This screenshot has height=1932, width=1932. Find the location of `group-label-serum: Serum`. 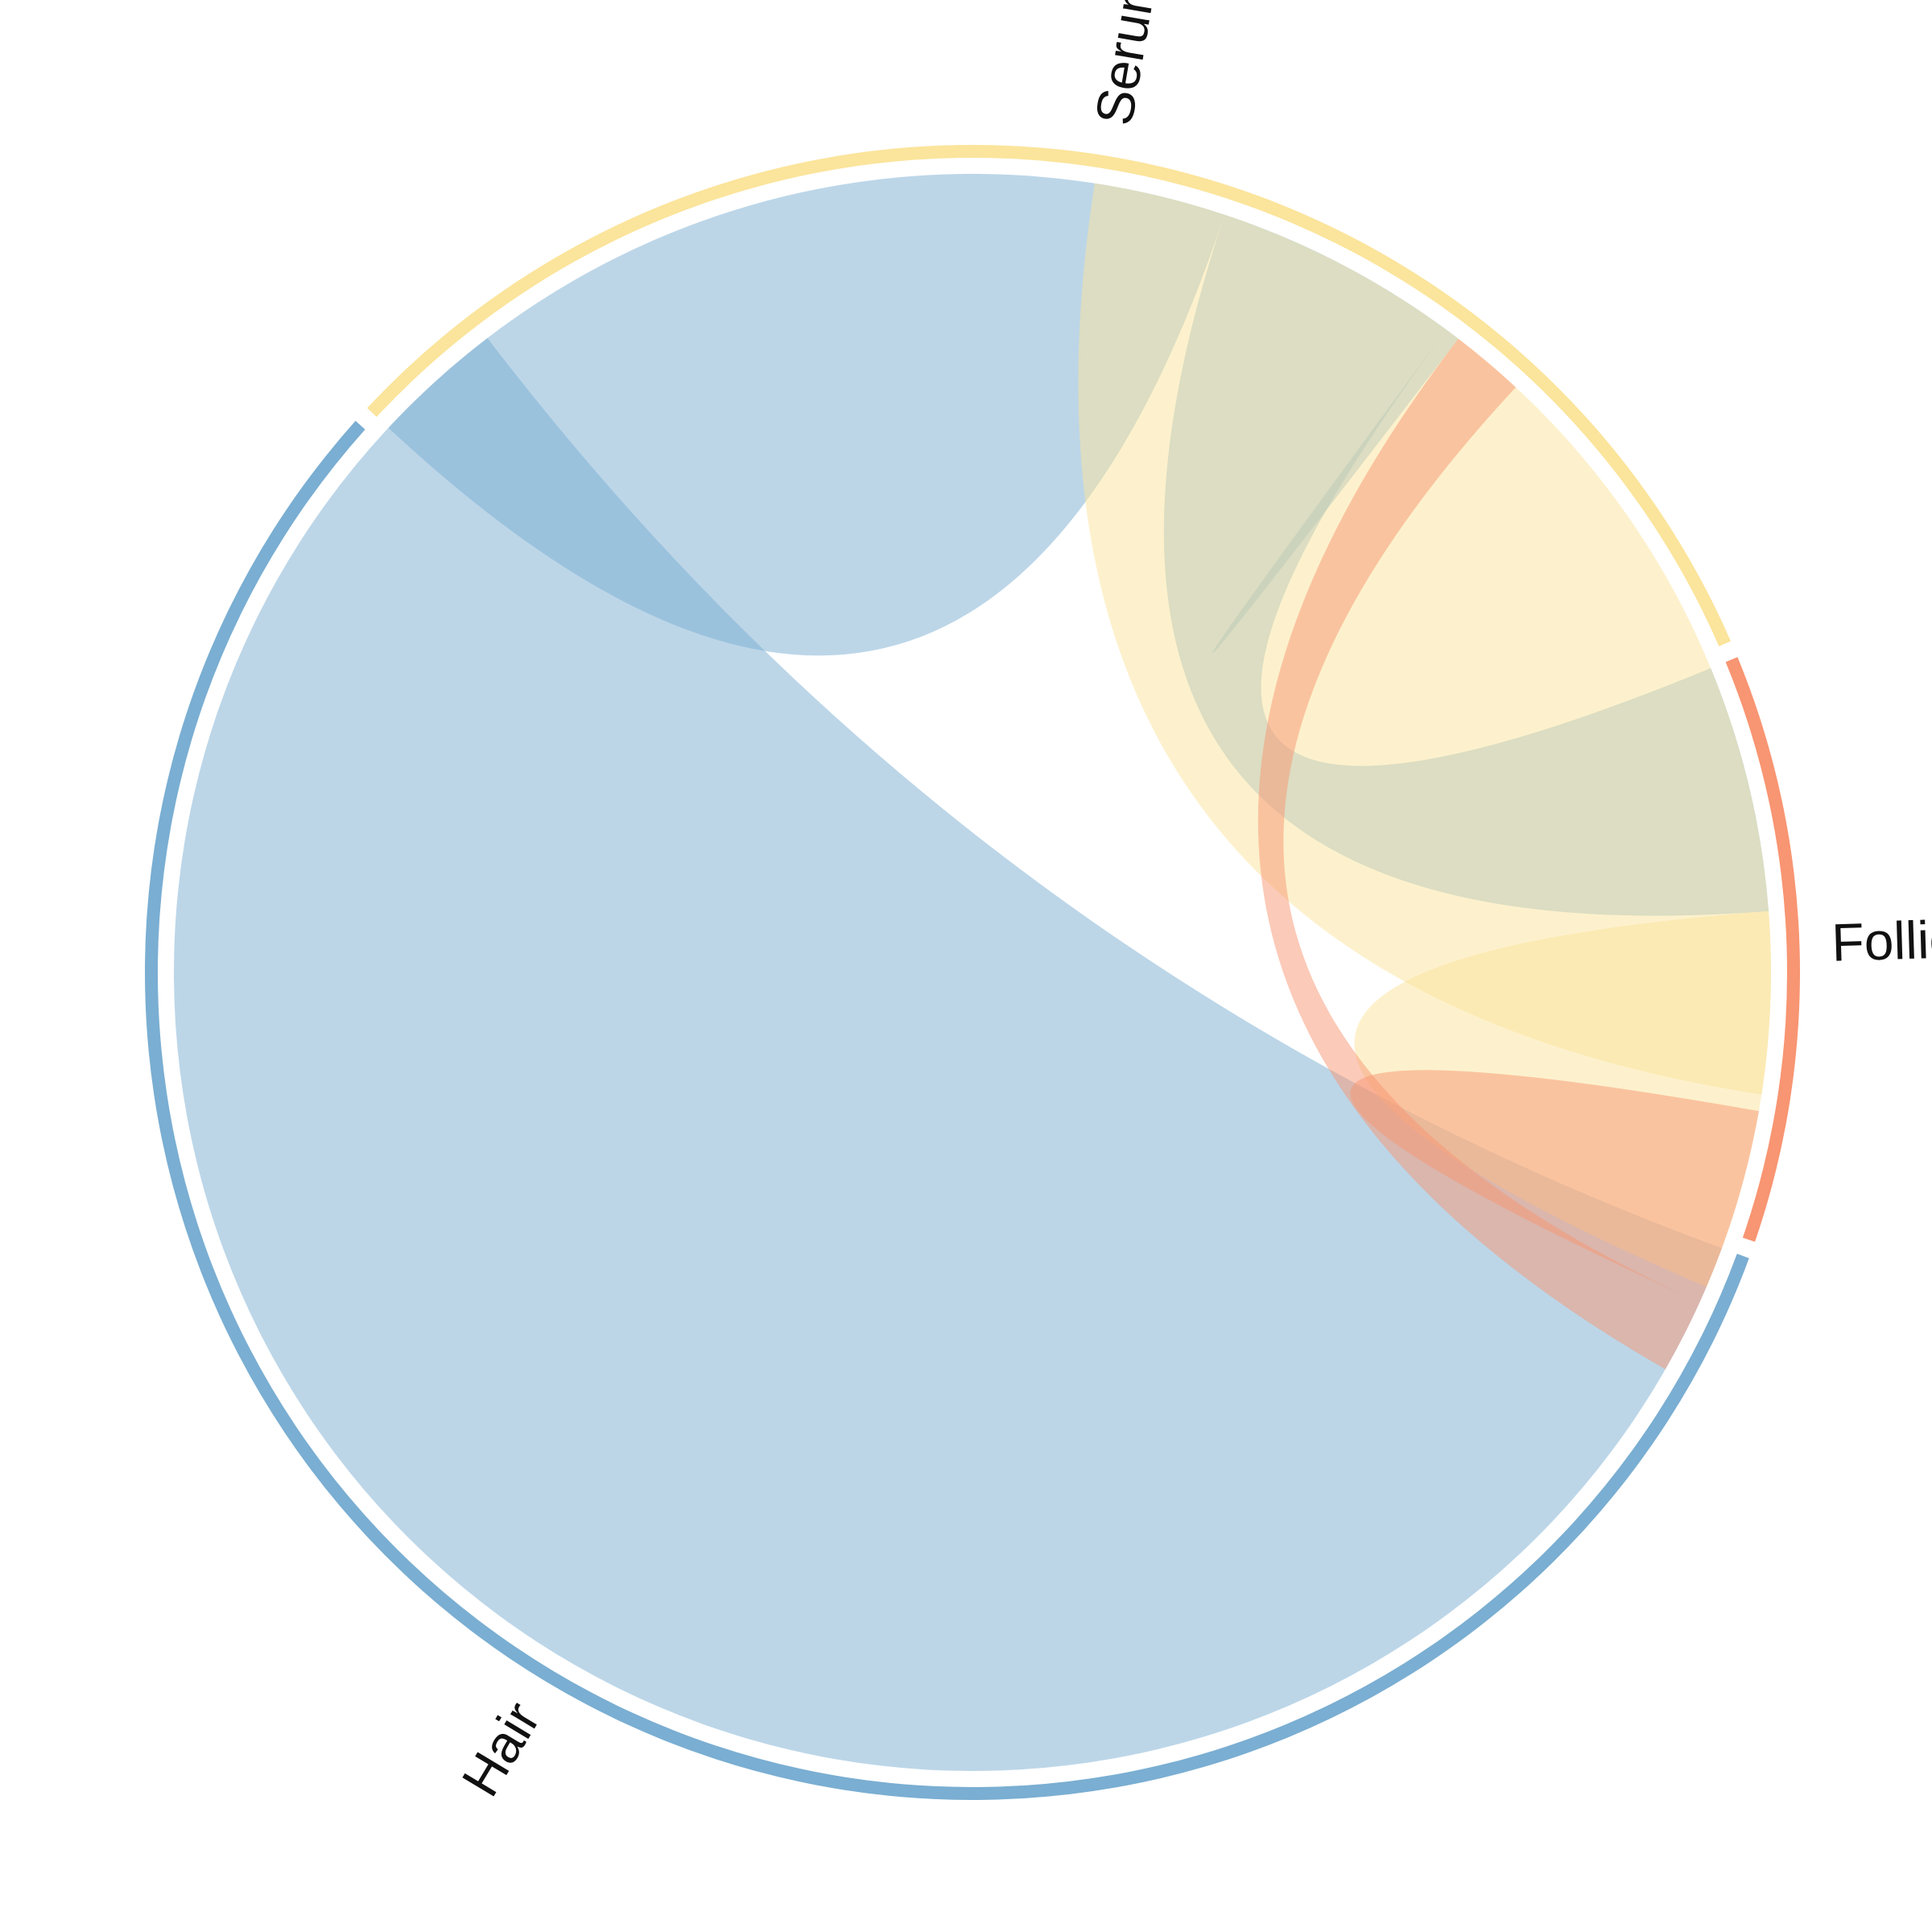

group-label-serum: Serum is located at coordinates (1126, 65).